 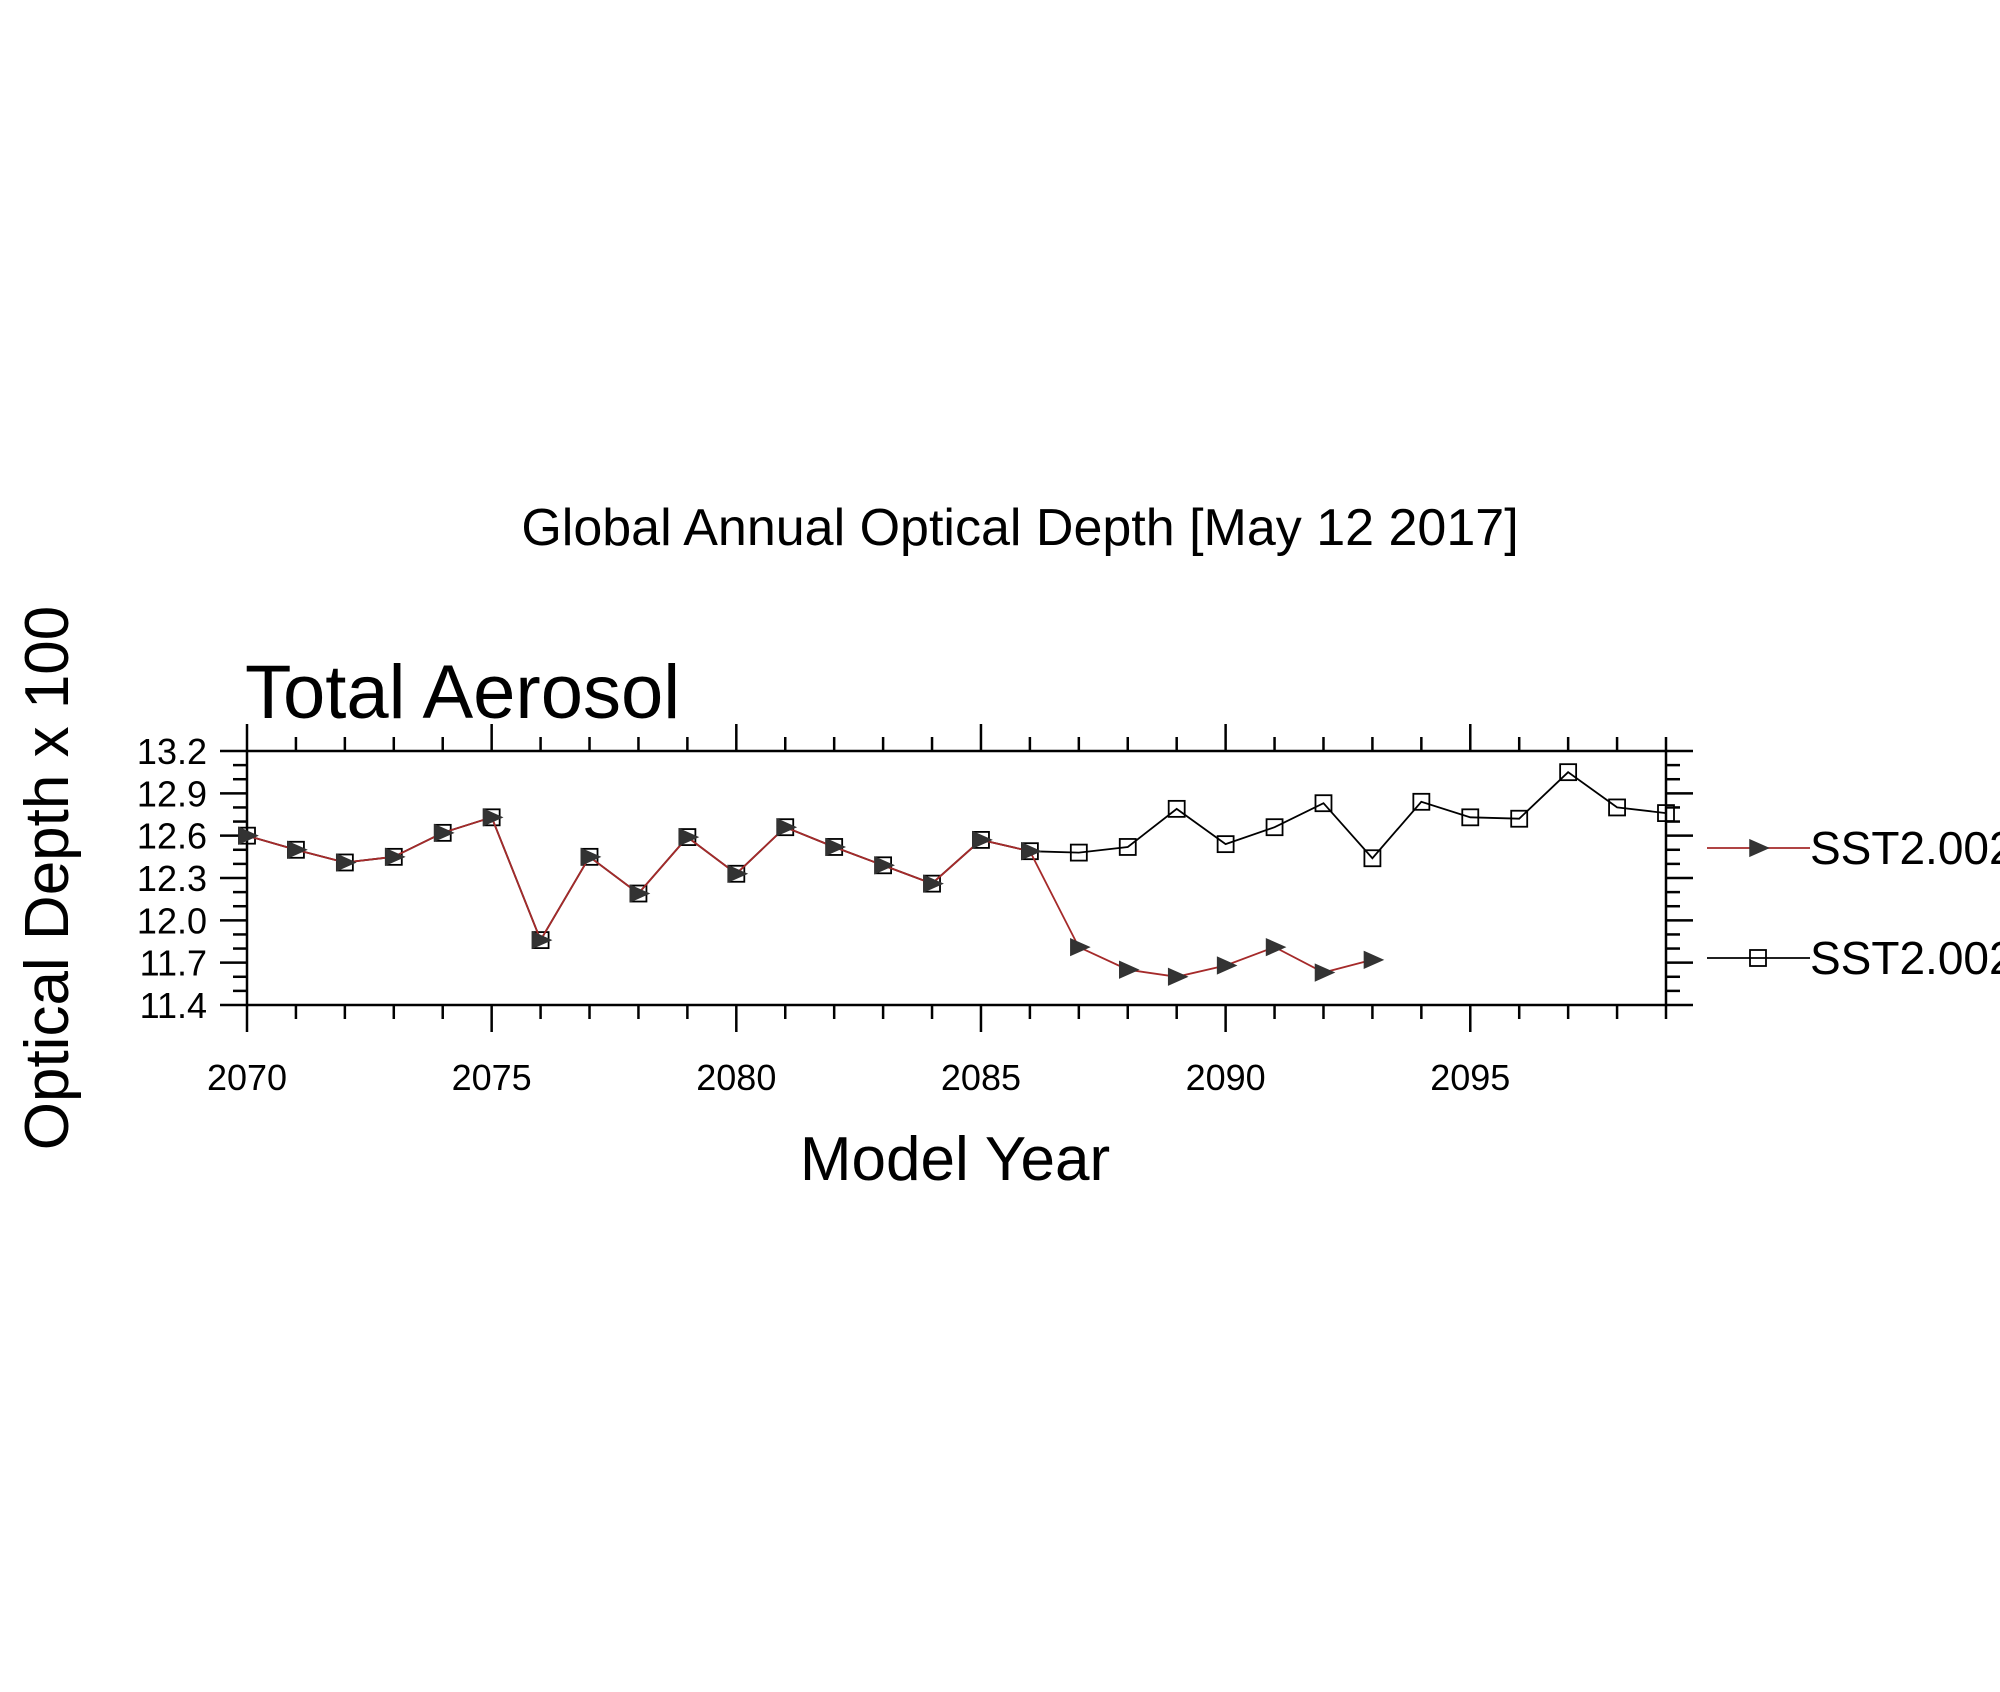 What do you see at coordinates (172, 751) in the screenshot?
I see `y-tick-label: 13.2` at bounding box center [172, 751].